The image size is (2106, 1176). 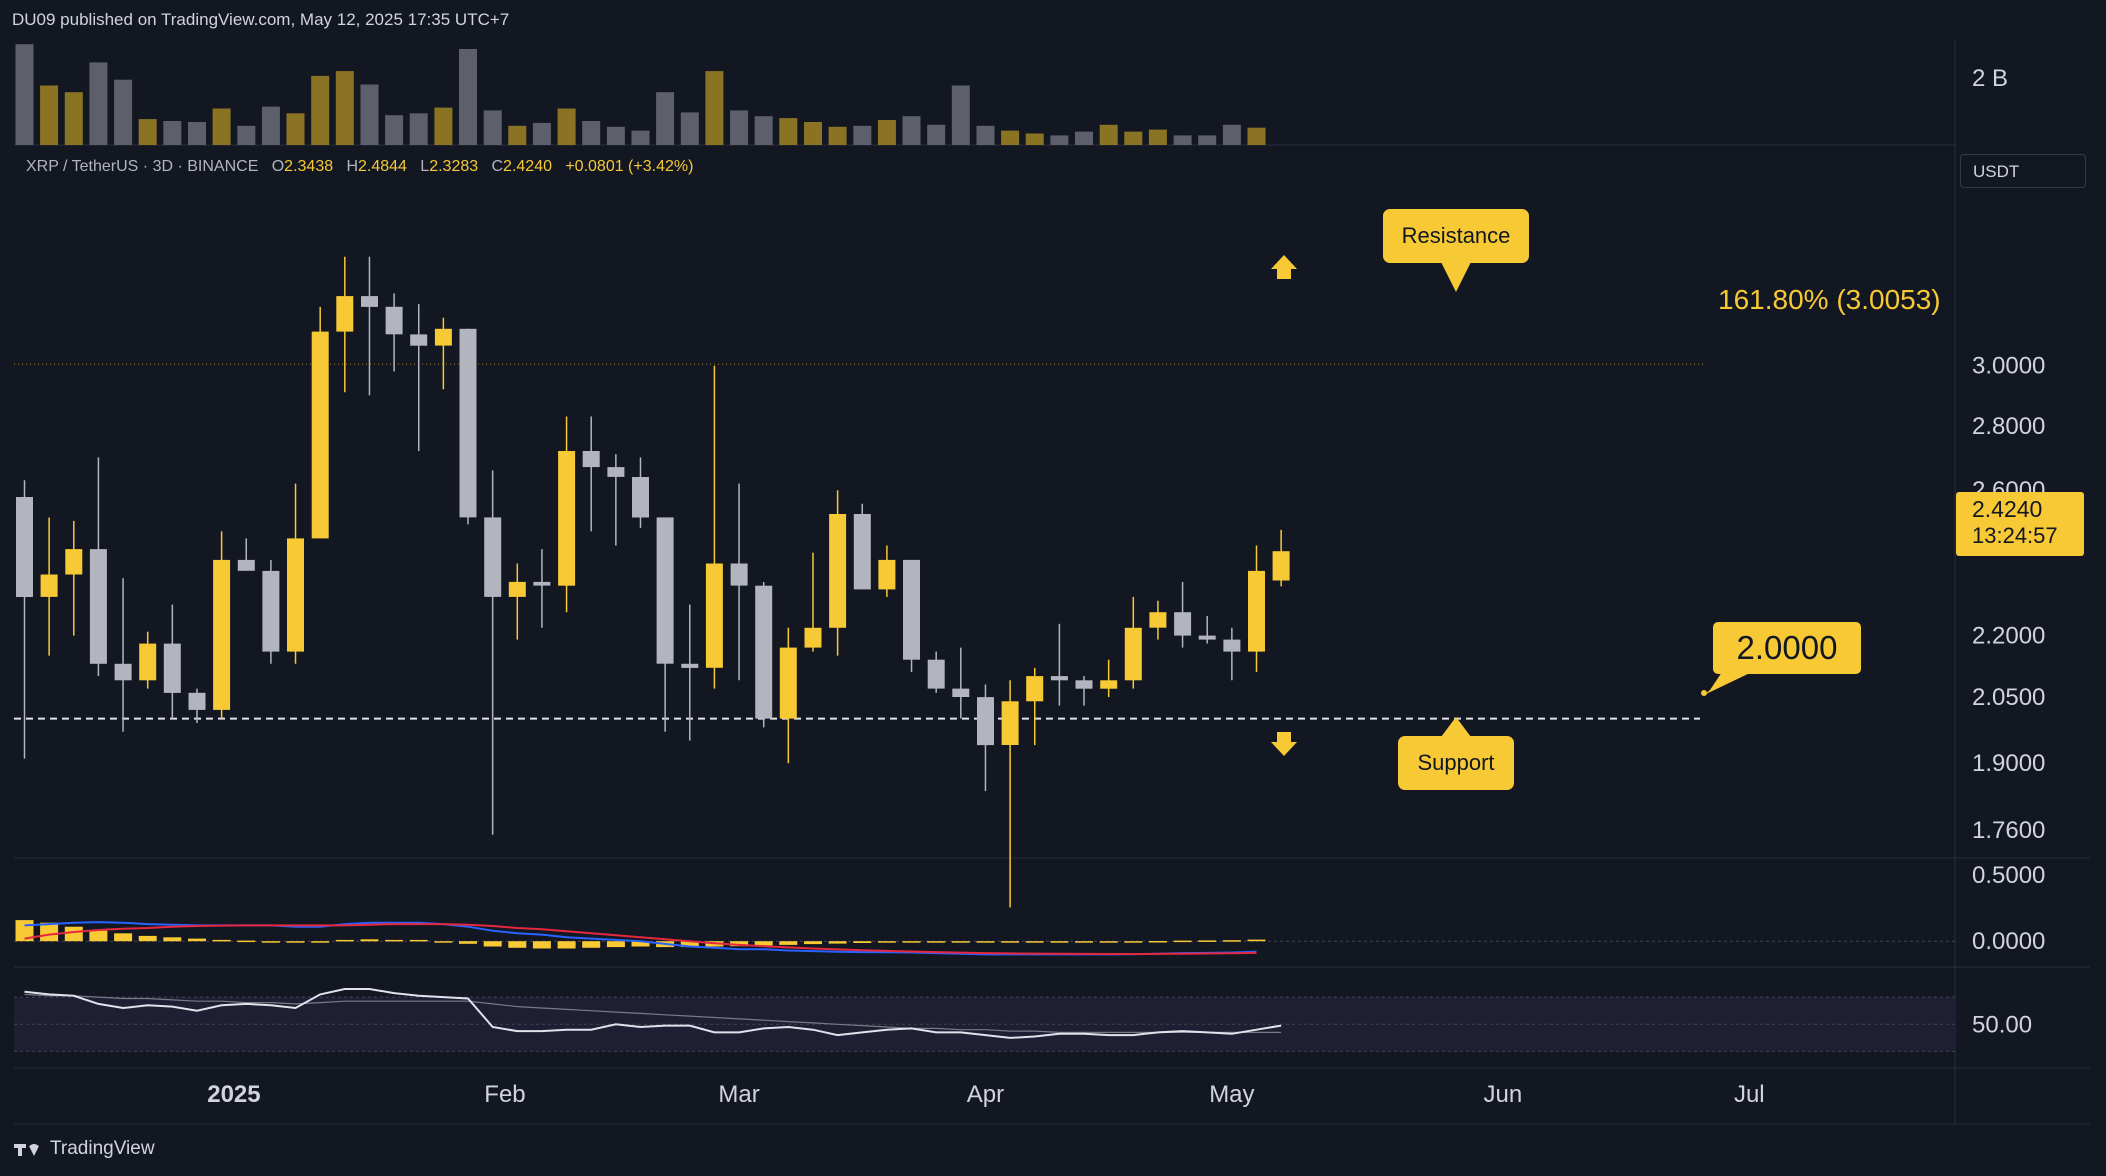 What do you see at coordinates (1787, 648) in the screenshot?
I see `support-level-callout: 2.0000` at bounding box center [1787, 648].